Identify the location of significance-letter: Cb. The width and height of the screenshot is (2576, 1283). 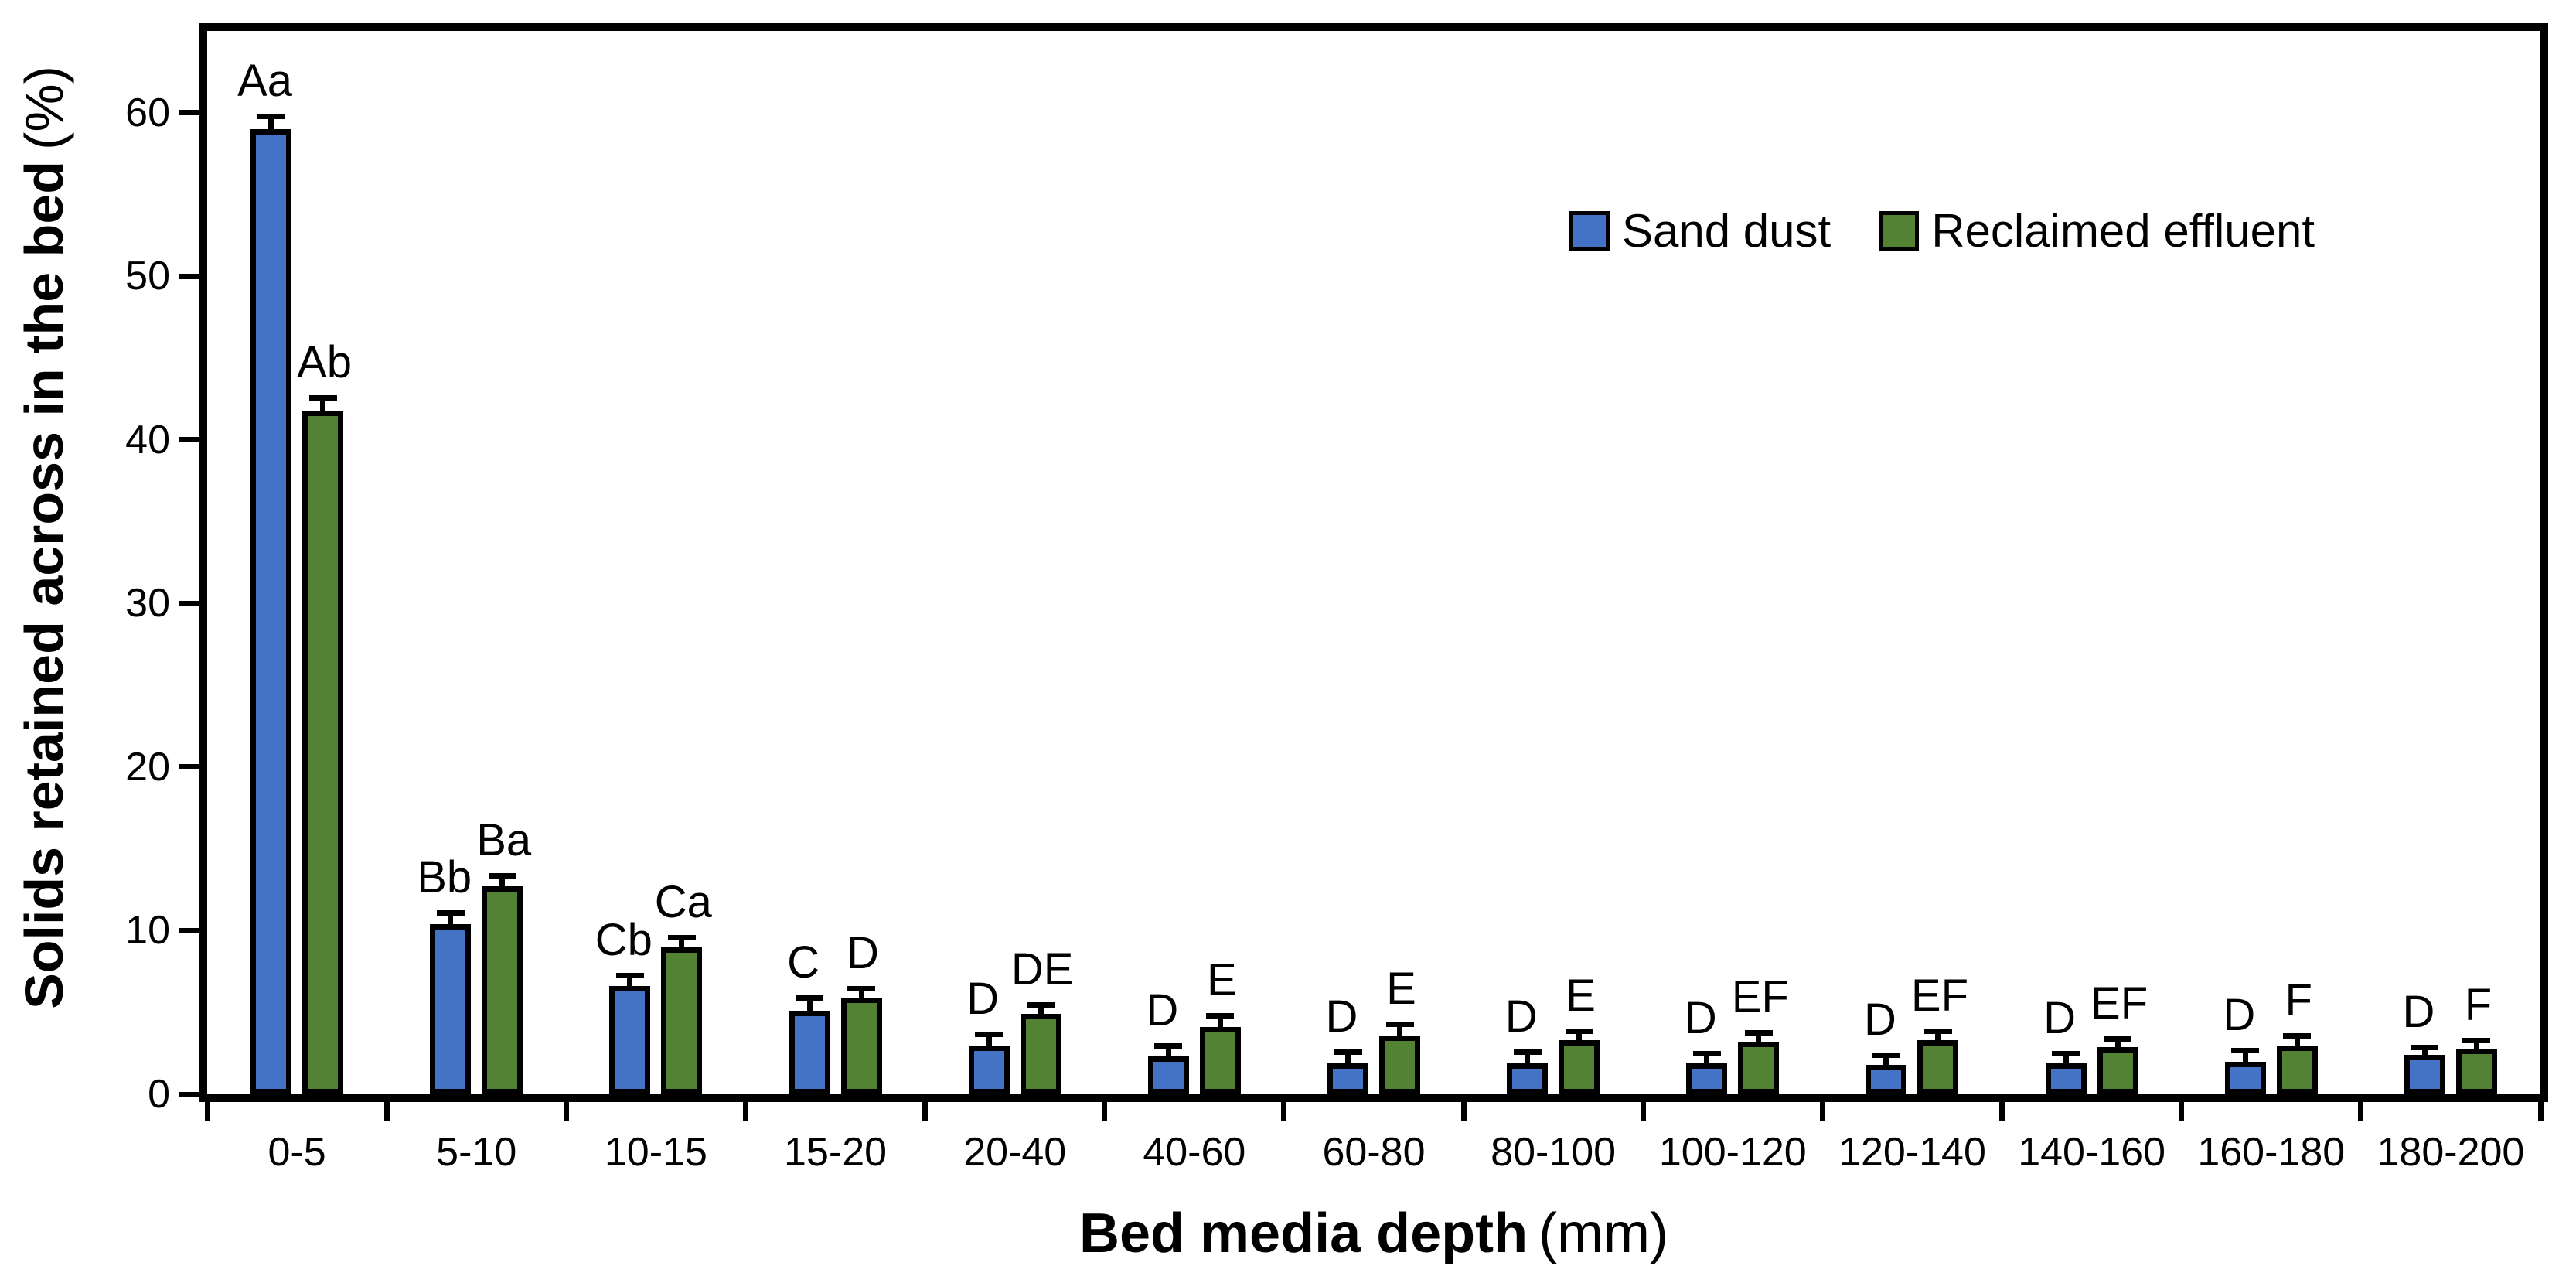
(624, 939).